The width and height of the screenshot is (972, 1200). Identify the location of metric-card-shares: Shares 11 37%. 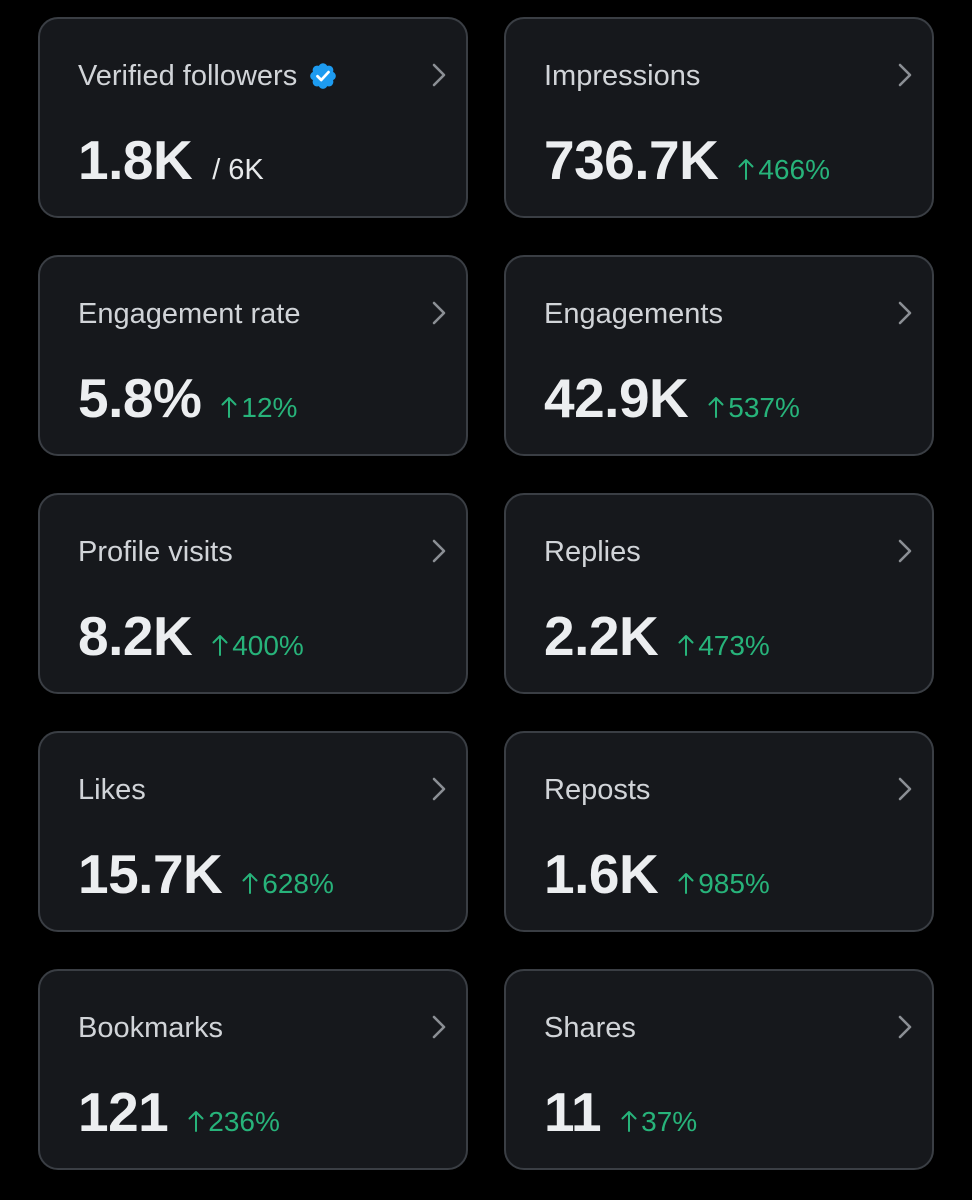
(719, 1069).